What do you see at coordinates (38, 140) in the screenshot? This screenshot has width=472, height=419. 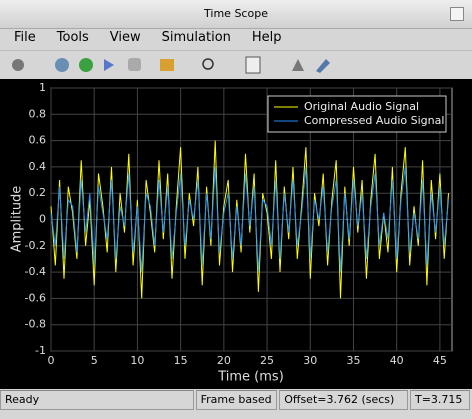 I see `y-tick-label: 0.6` at bounding box center [38, 140].